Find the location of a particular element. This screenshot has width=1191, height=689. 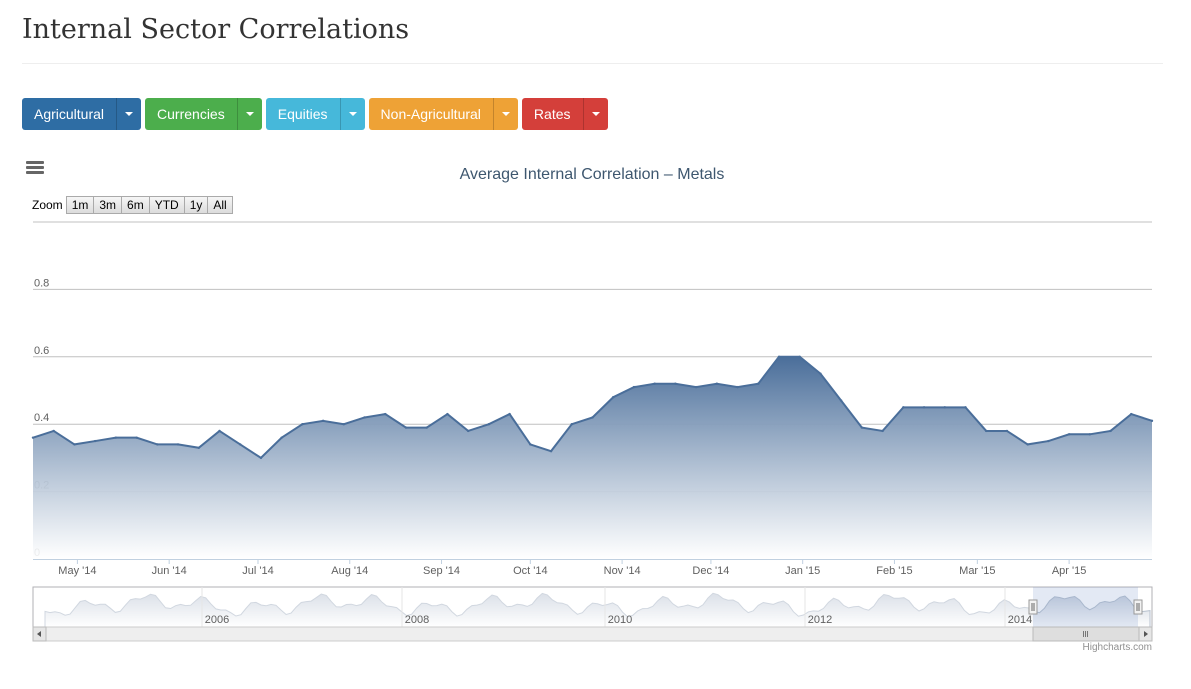

navigator-year-label: 2012 is located at coordinates (820, 620).